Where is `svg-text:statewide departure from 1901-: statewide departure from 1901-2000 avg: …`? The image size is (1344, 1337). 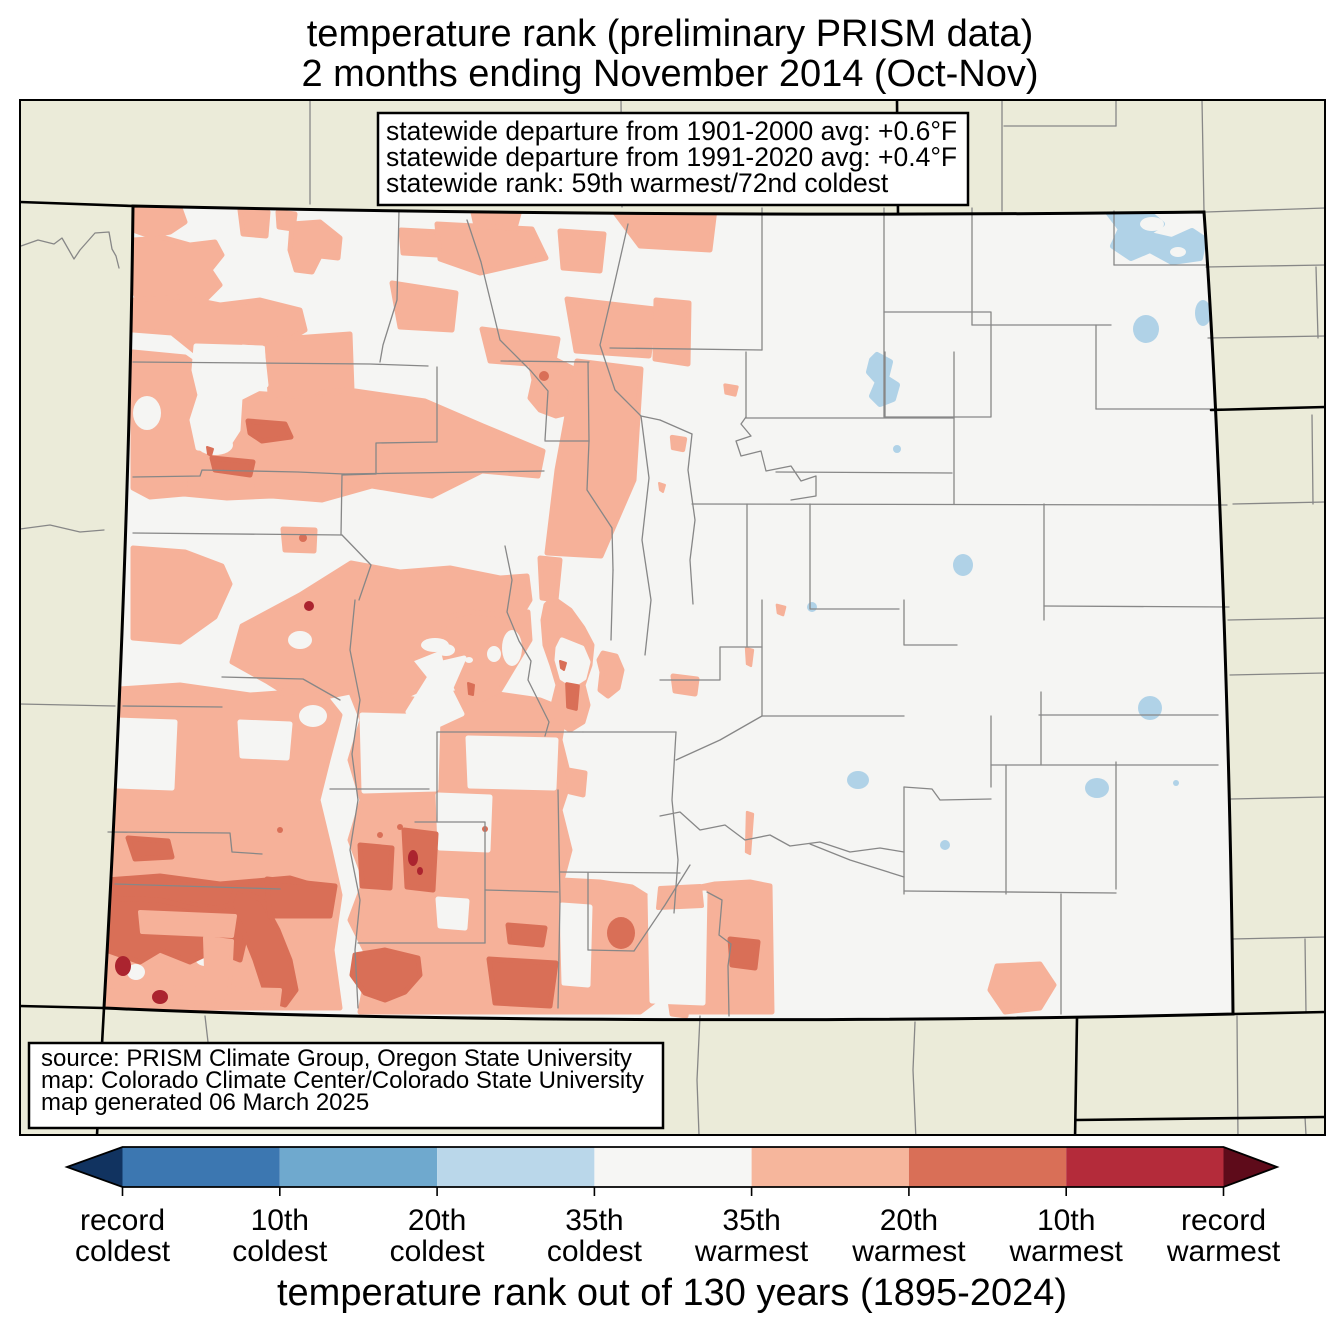
svg-text:statewide departure from 1901-: statewide departure from 1901-2000 avg: … is located at coordinates (671, 131).